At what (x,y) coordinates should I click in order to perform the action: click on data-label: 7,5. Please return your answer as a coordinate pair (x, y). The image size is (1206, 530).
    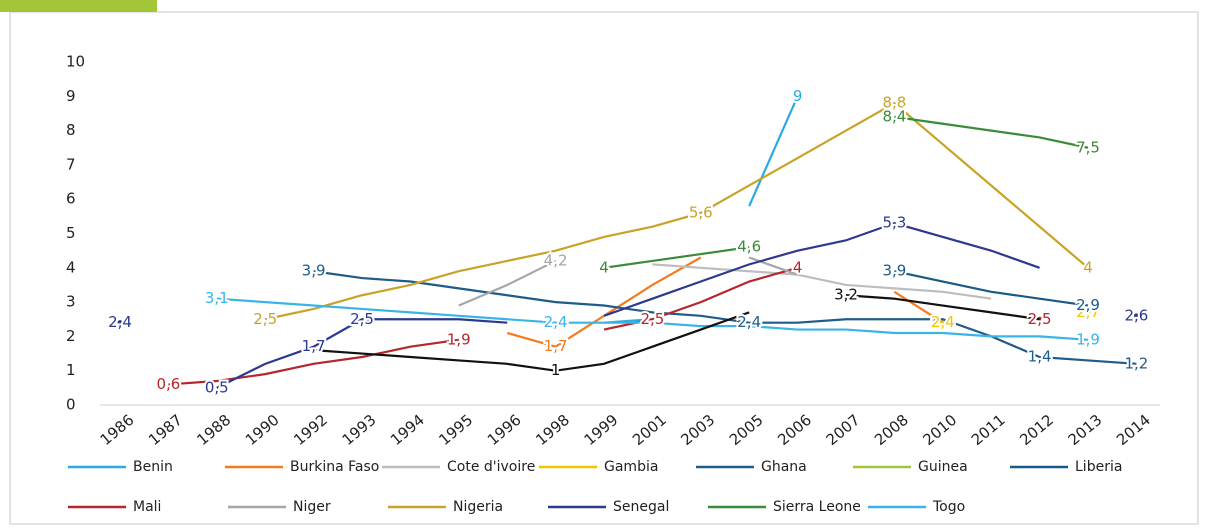
    Looking at the image, I should click on (1088, 147).